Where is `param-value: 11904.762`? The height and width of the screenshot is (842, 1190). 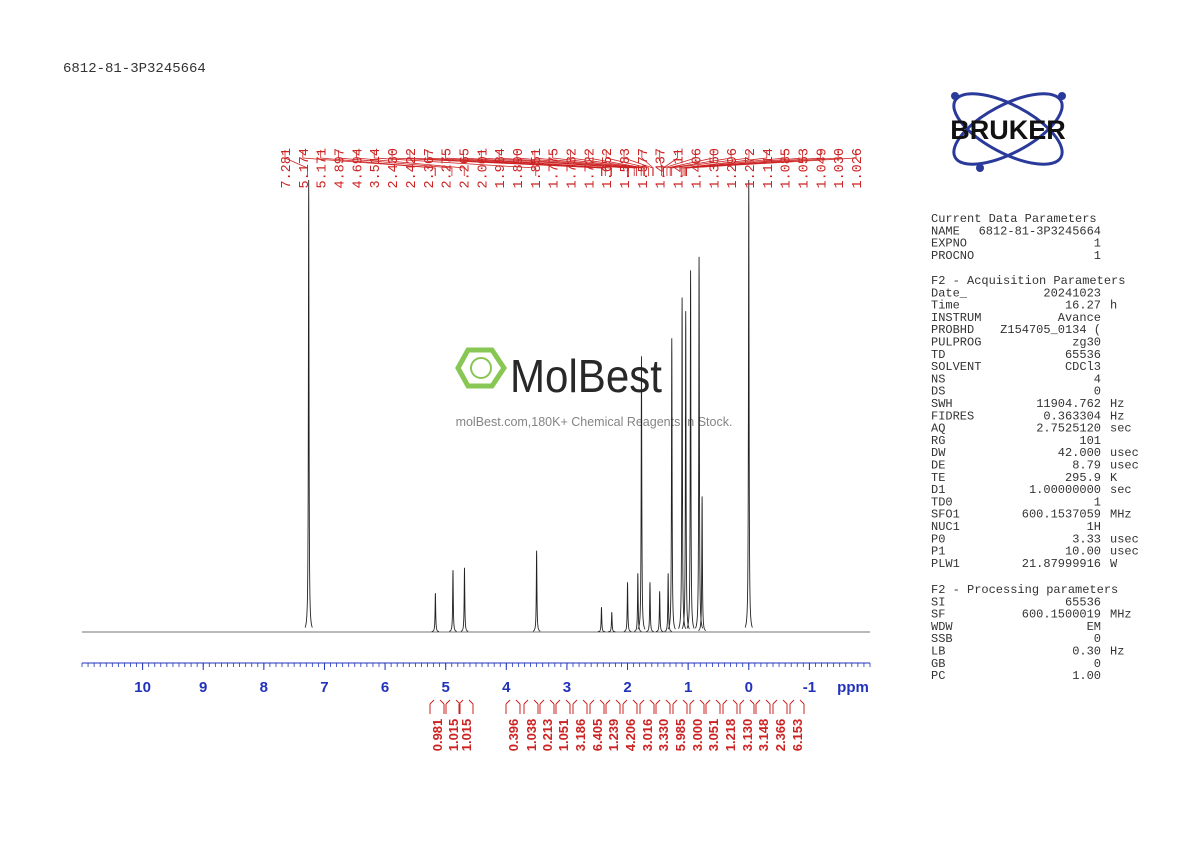 param-value: 11904.762 is located at coordinates (1068, 404).